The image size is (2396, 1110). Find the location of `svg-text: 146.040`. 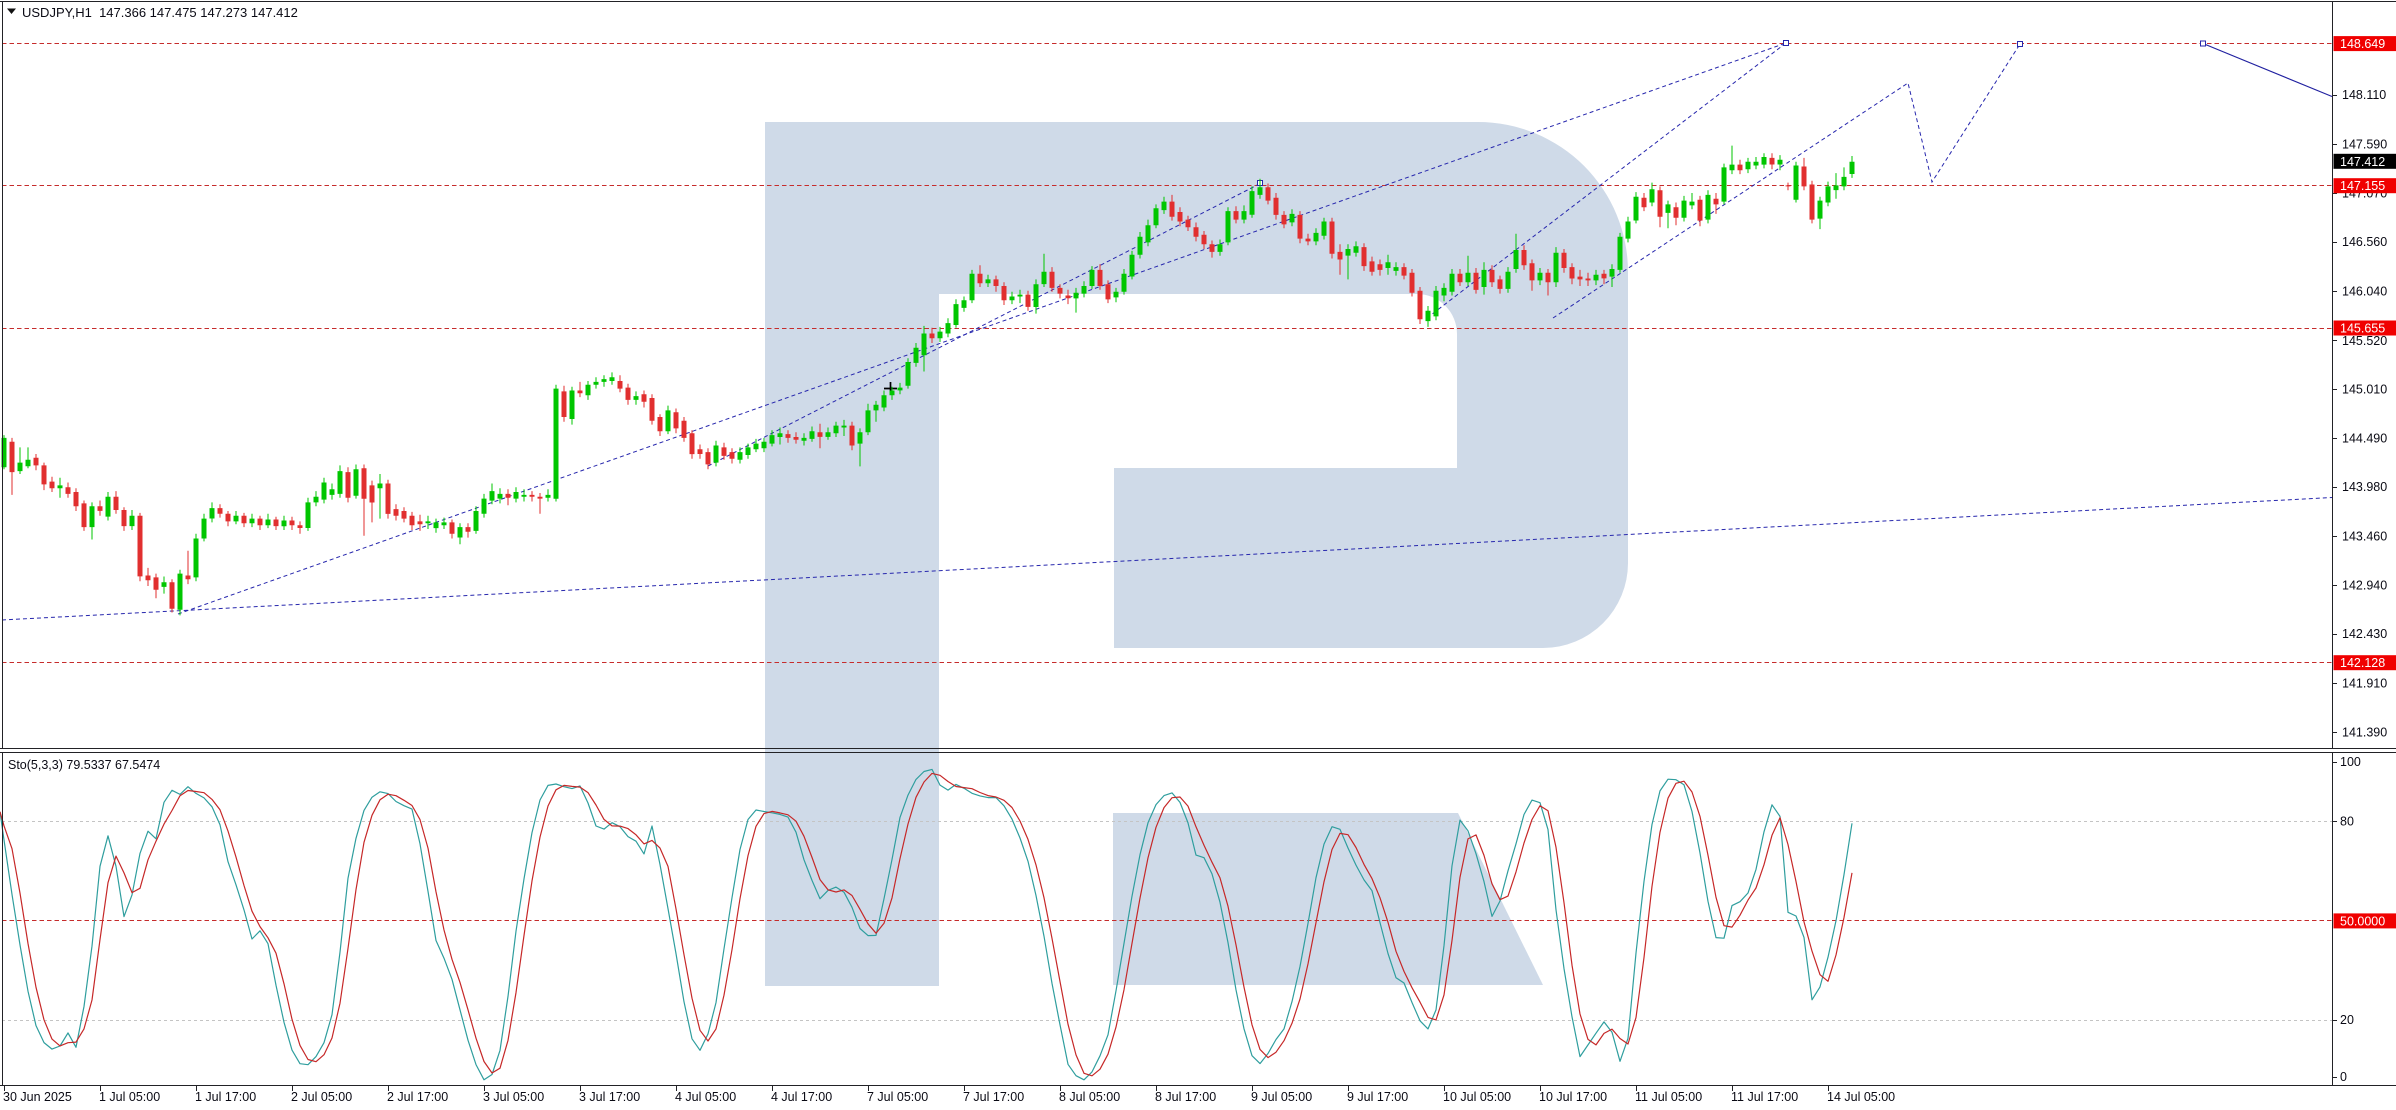

svg-text: 146.040 is located at coordinates (2364, 292).